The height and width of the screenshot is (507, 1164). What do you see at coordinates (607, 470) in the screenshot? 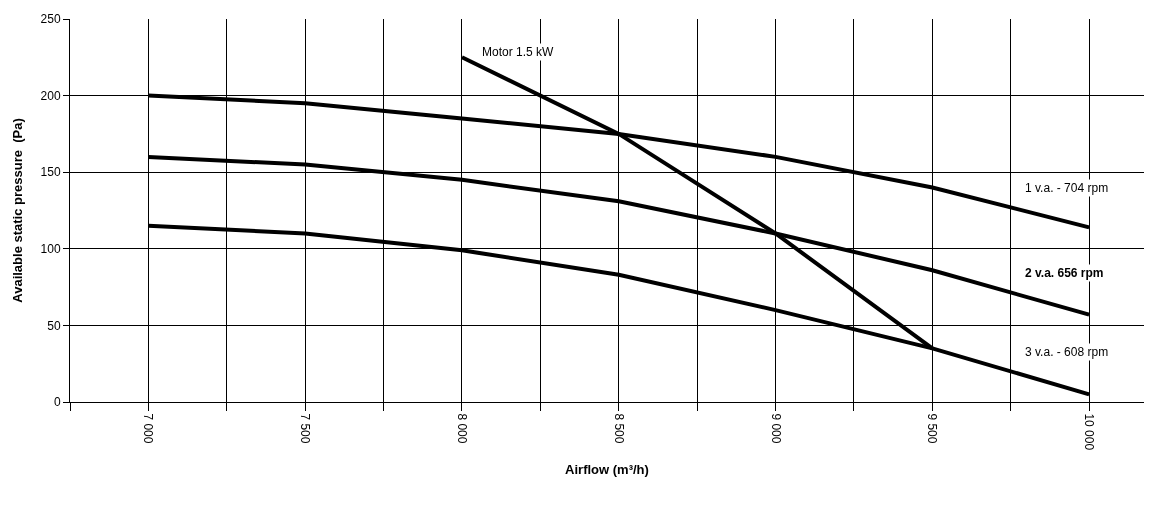
I see `x-axis-title: Airflow (m³/h)` at bounding box center [607, 470].